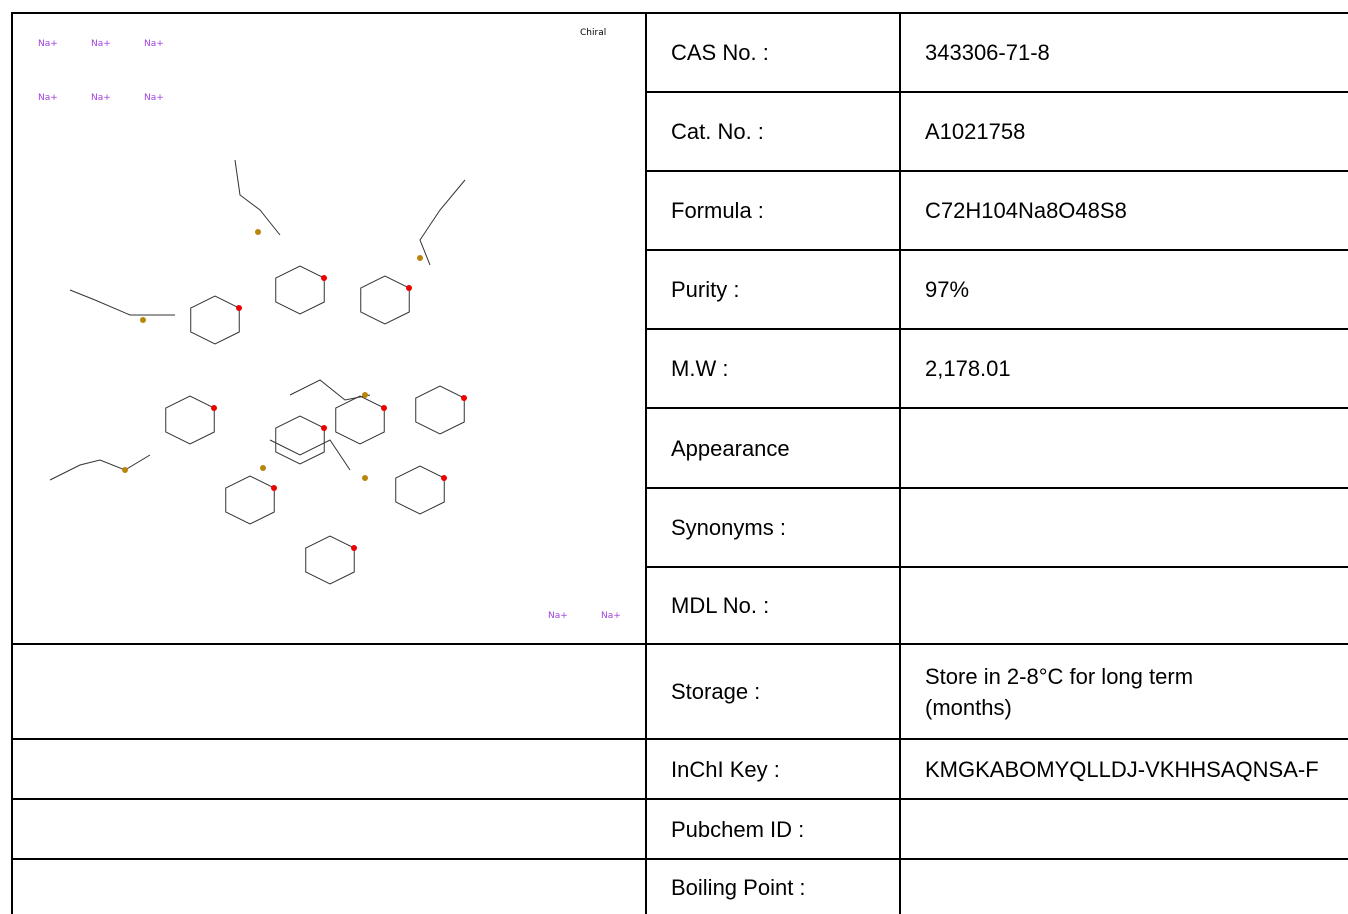 The width and height of the screenshot is (1348, 914). I want to click on value-cell-text: KMGKABOMYQLLDJ-VKHHSAQNSA-F, so click(1122, 769).